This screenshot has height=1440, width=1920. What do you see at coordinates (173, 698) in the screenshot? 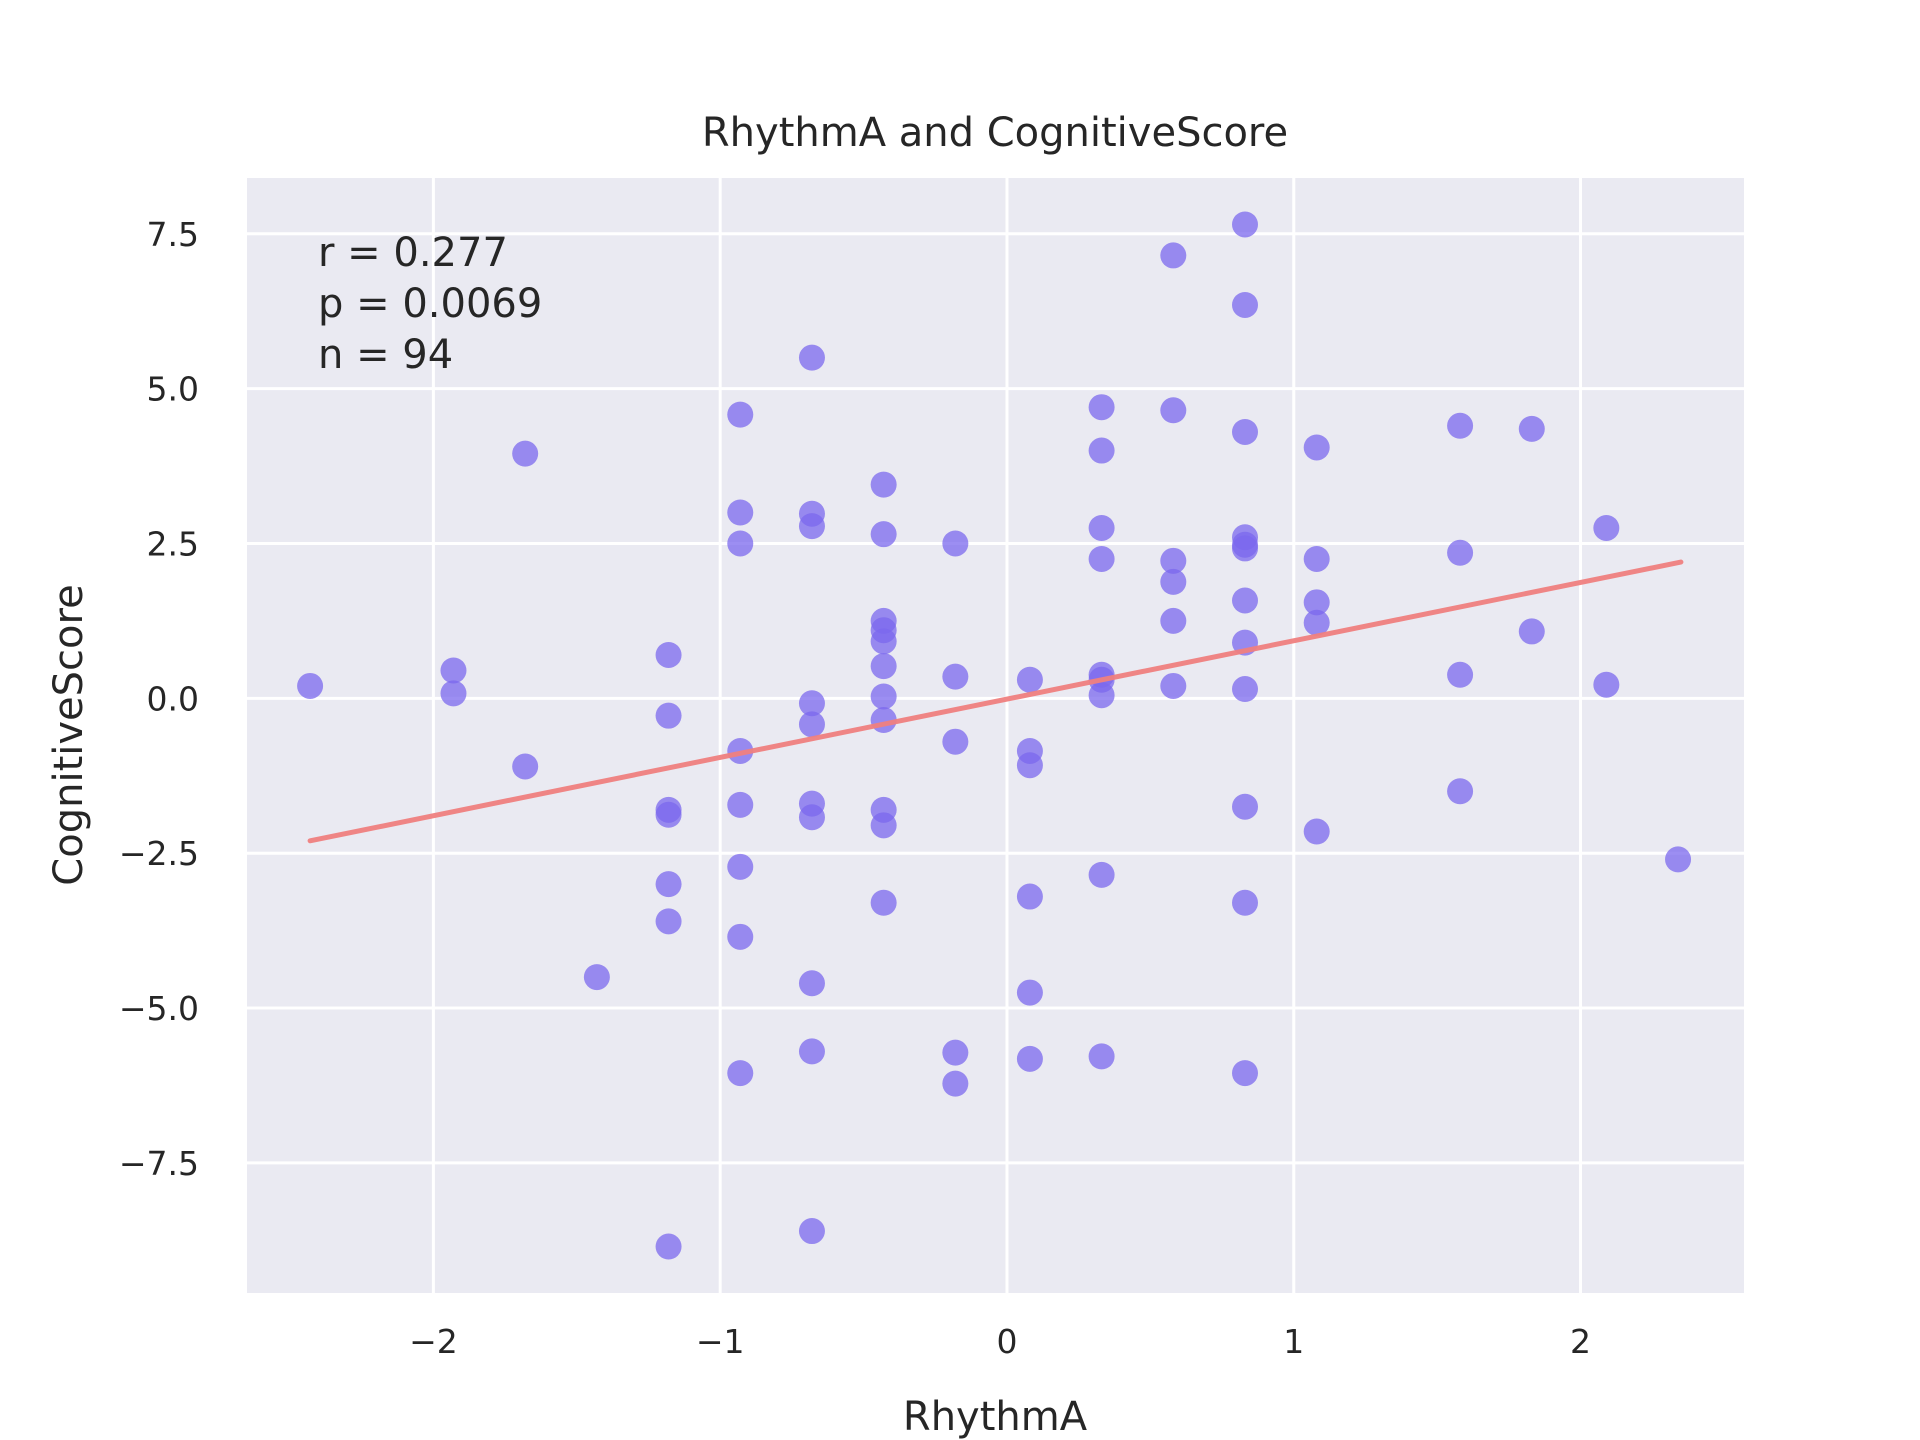
I see `y-tick-label: 0.0` at bounding box center [173, 698].